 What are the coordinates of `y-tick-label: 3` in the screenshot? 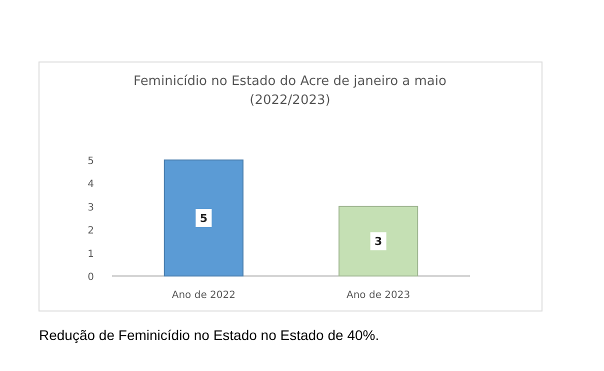 It's located at (91, 208).